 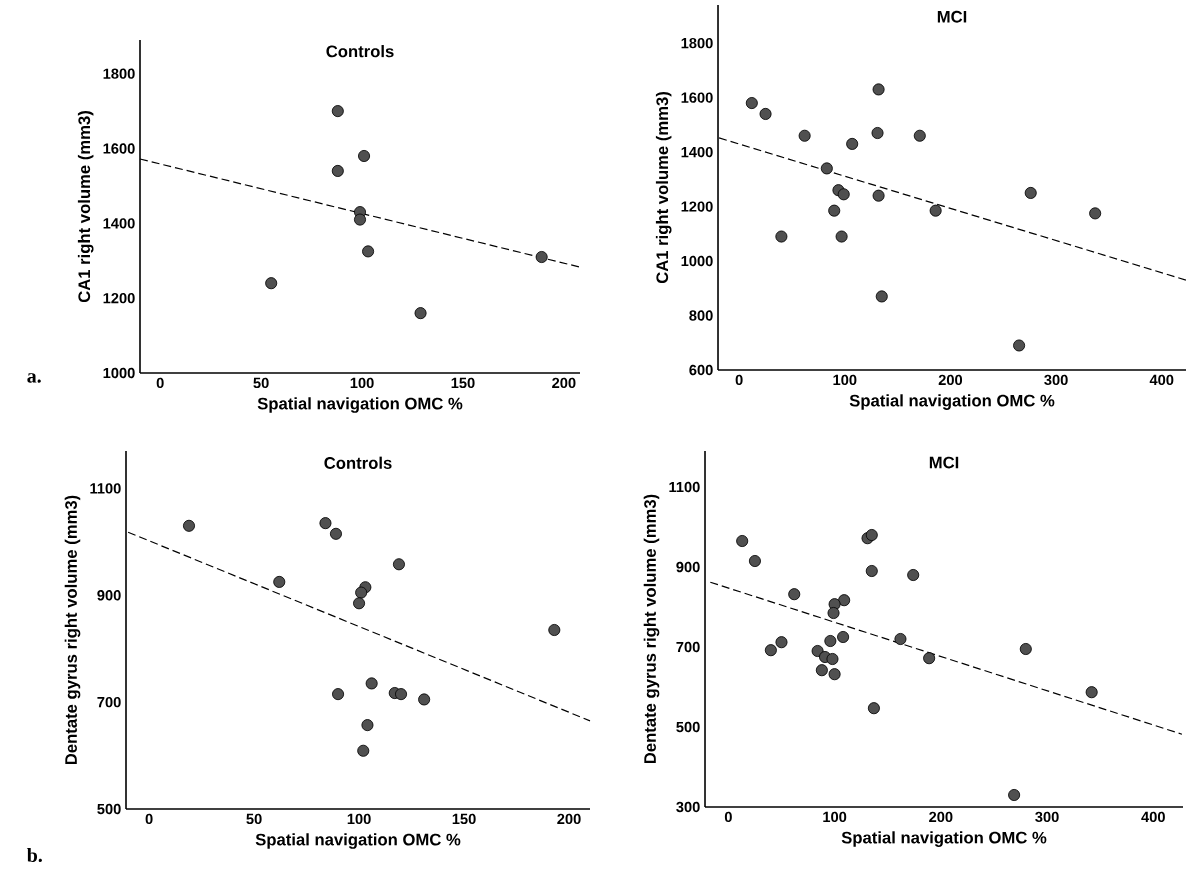 I want to click on y-tick-label: 600, so click(x=701, y=370).